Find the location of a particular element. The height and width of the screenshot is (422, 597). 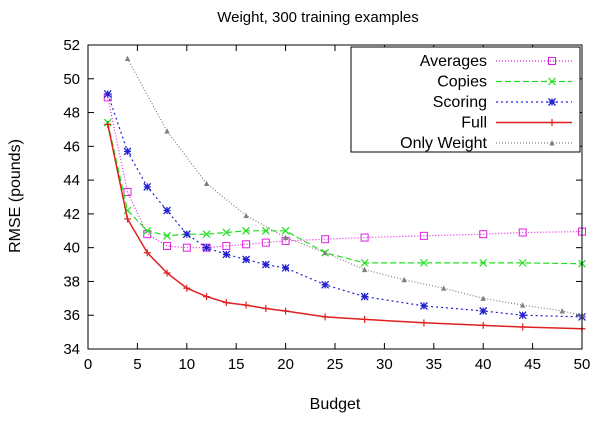

legend-item: Only Weight is located at coordinates (486, 143).